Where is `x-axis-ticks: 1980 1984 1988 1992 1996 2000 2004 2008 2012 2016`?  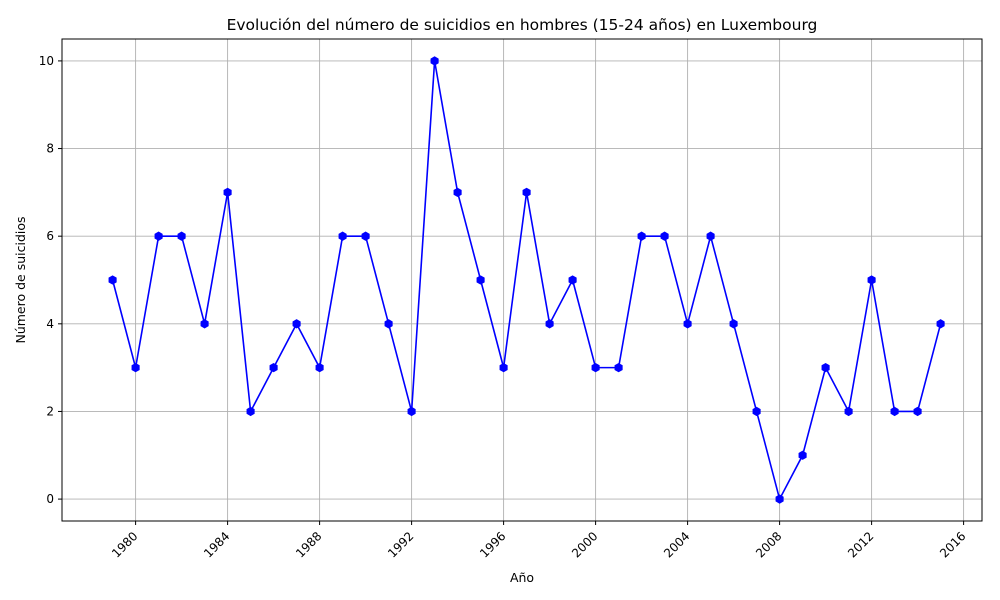 x-axis-ticks: 1980 1984 1988 1992 1996 2000 2004 2008 2012 2016 is located at coordinates (539, 541).